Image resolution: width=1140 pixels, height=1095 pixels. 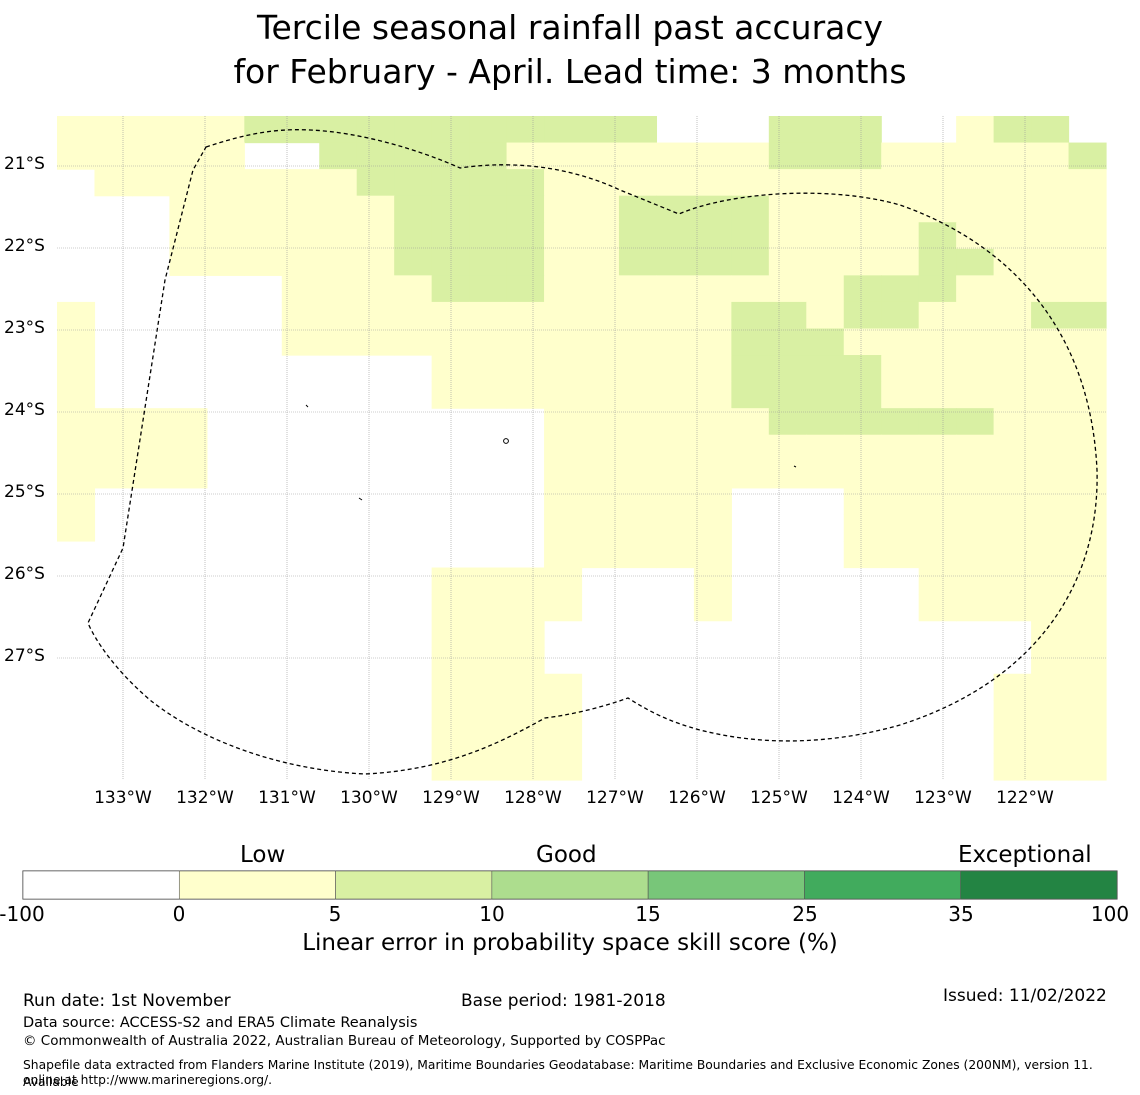 I want to click on category-exceptional: Exceptional, so click(x=1025, y=855).